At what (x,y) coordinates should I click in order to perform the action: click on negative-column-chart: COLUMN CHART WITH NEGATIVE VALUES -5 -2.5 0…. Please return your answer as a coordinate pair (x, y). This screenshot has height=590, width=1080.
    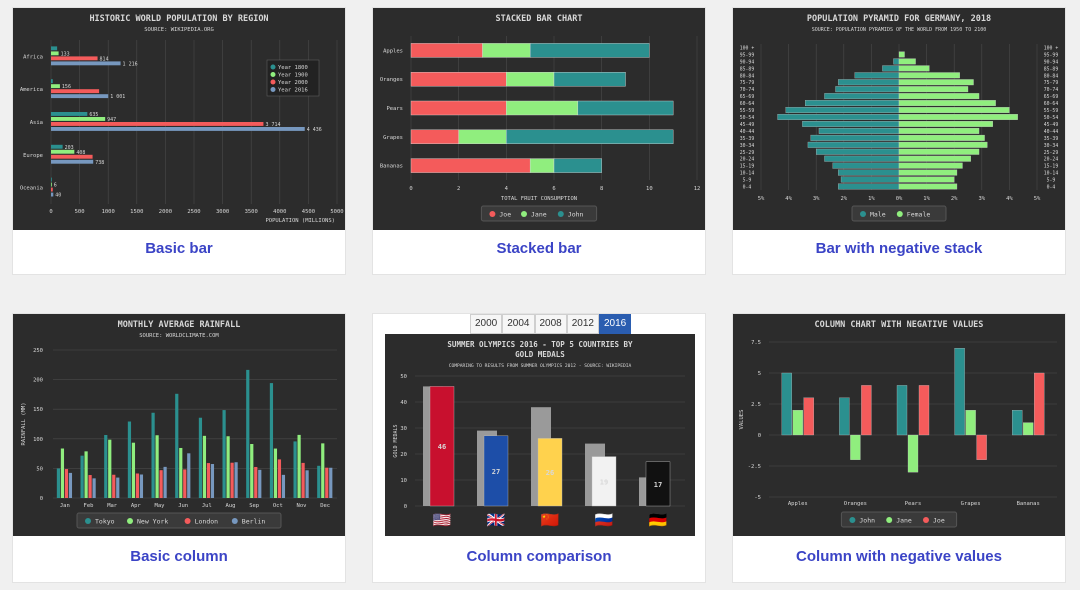
    Looking at the image, I should click on (898, 424).